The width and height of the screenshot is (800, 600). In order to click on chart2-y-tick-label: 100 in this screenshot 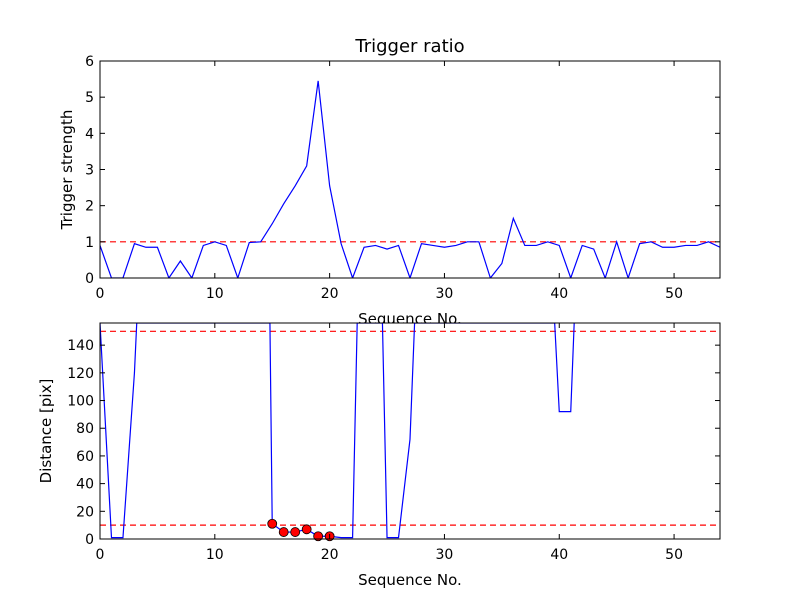, I will do `click(80, 402)`.